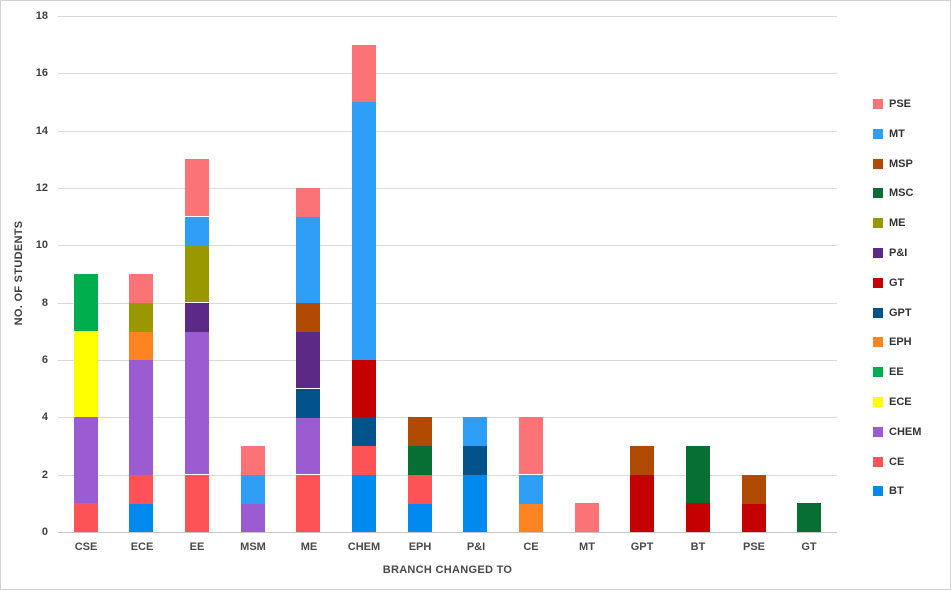  I want to click on legend-label: EPH, so click(900, 342).